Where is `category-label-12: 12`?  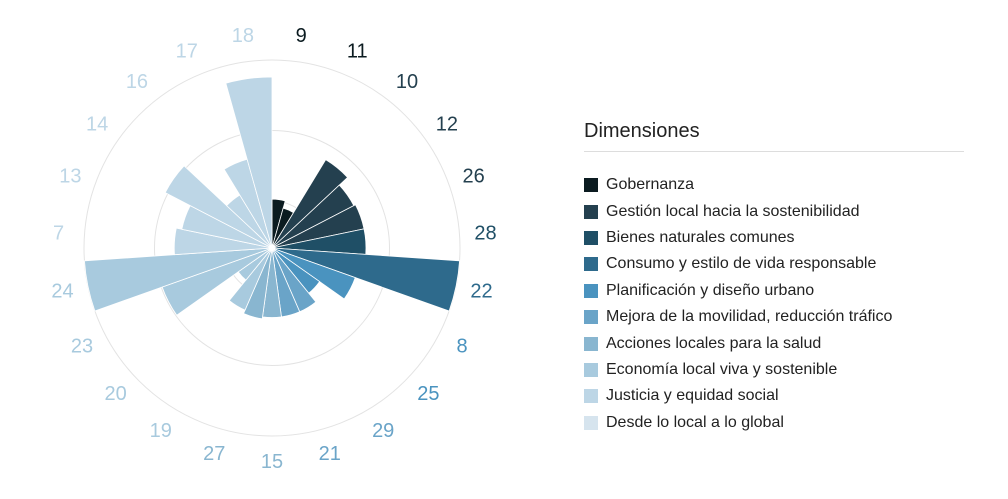 category-label-12: 12 is located at coordinates (447, 125).